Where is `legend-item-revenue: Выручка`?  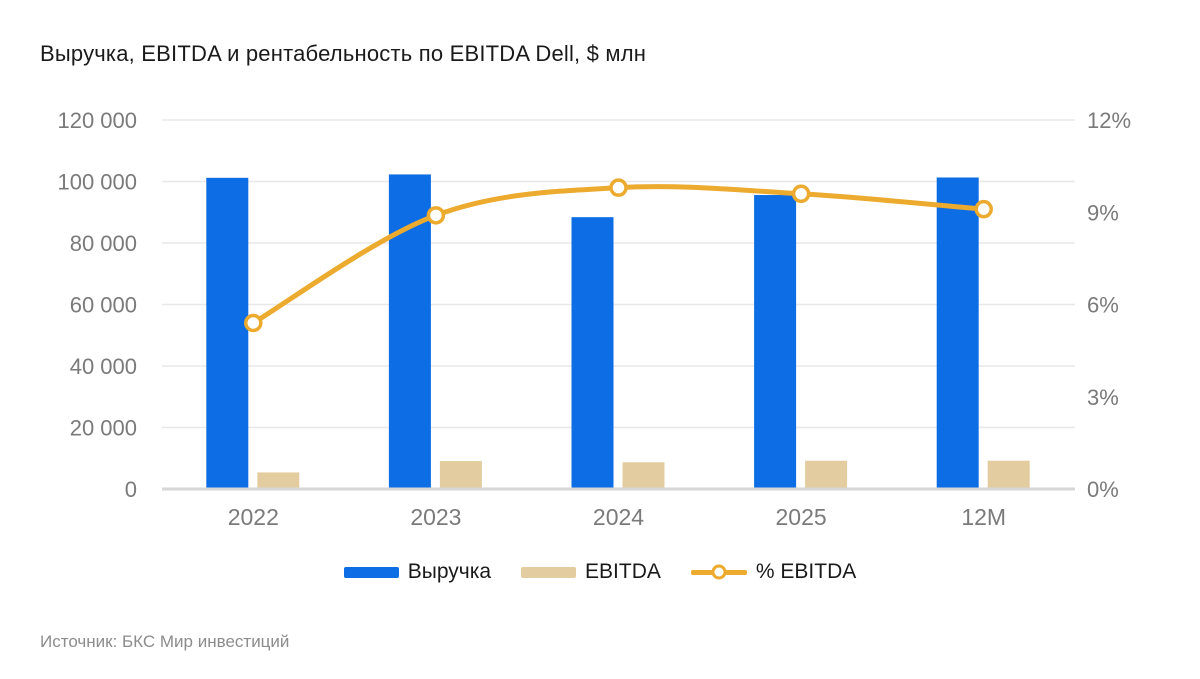
legend-item-revenue: Выручка is located at coordinates (417, 572).